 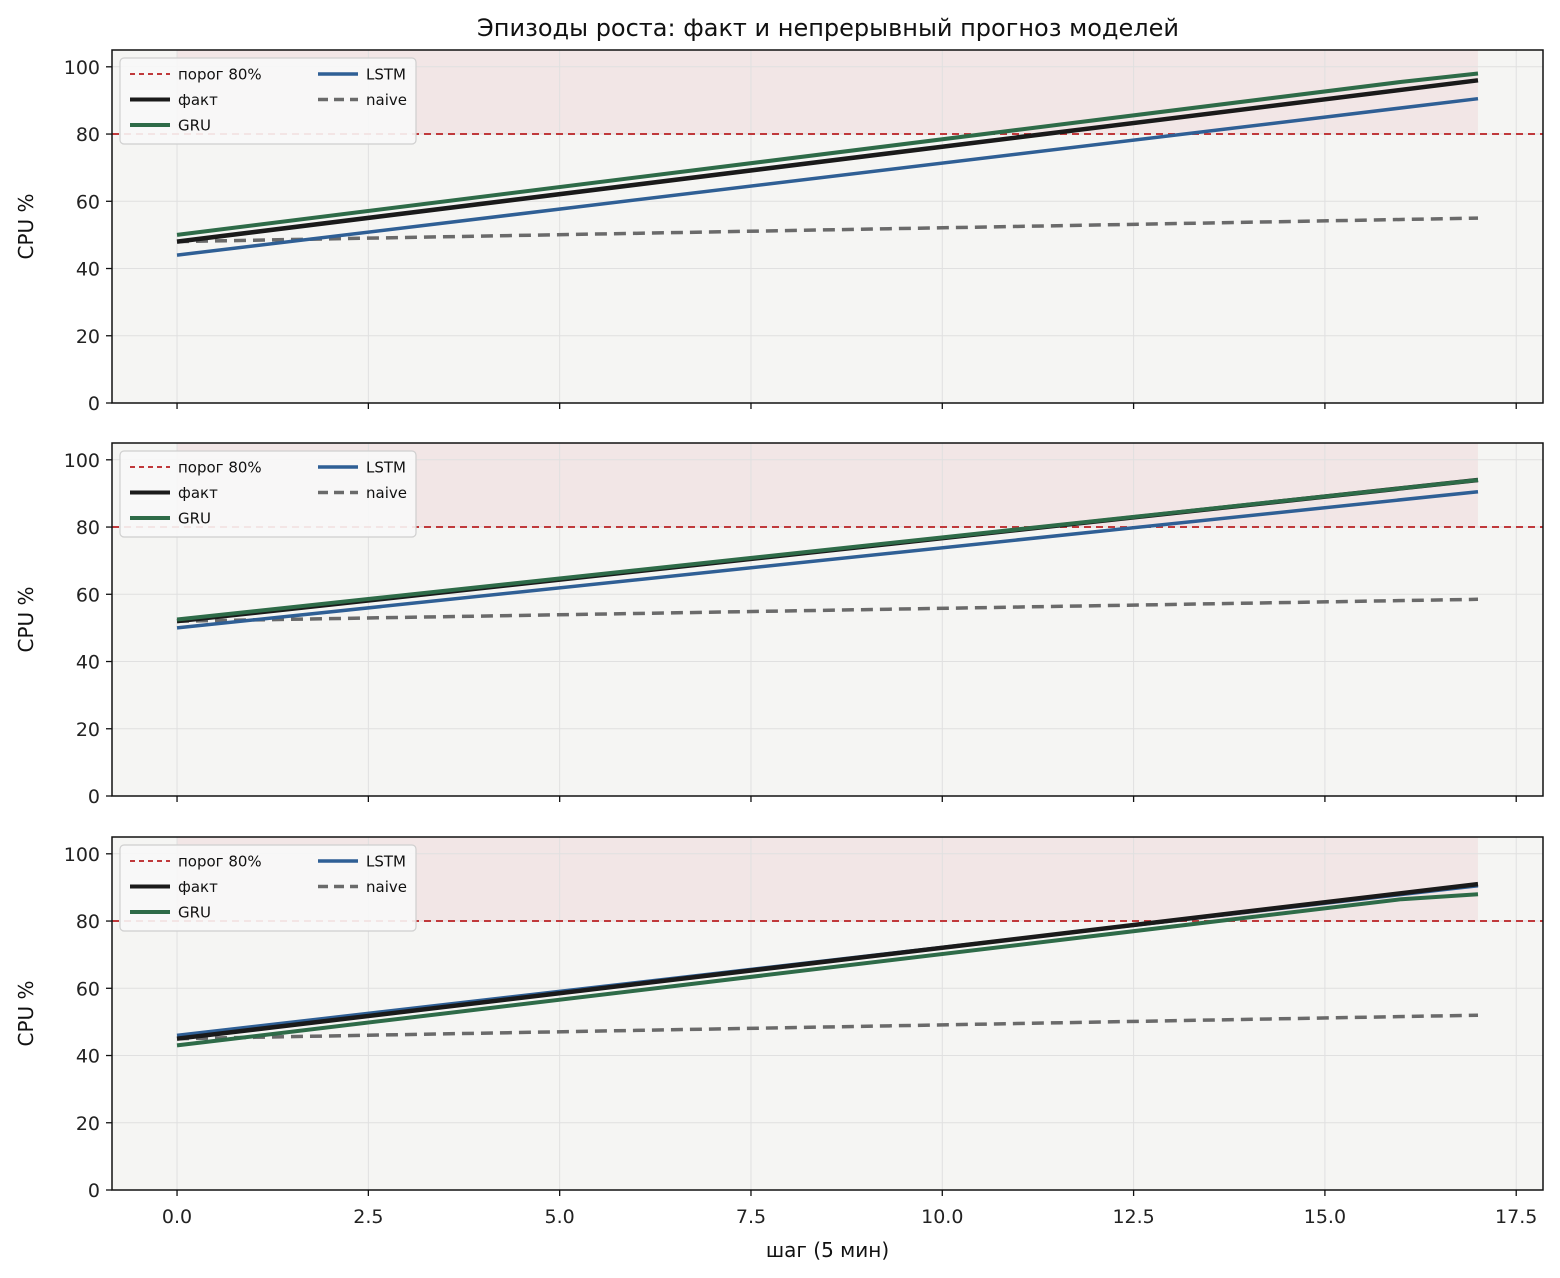 What do you see at coordinates (827, 1250) in the screenshot?
I see `x-axis-label: шаг (5 мин)` at bounding box center [827, 1250].